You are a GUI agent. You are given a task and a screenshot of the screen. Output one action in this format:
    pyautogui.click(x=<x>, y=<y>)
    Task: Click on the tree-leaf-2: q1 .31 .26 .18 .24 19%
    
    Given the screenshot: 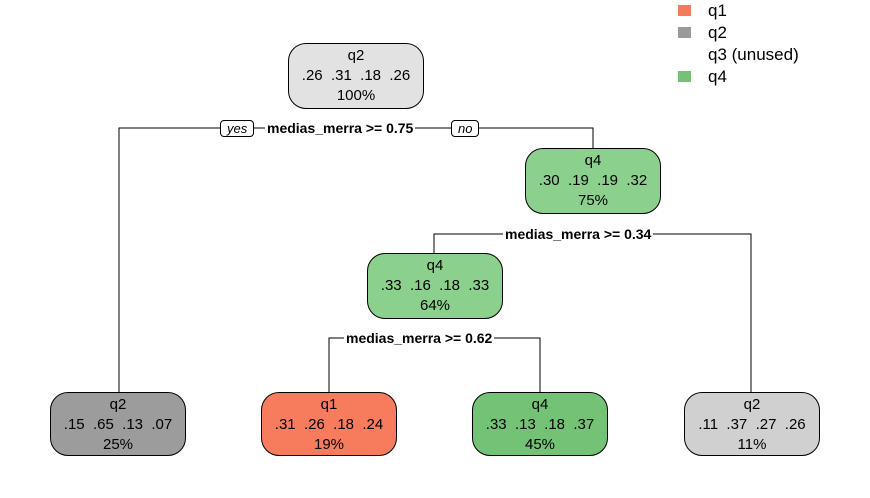 What is the action you would take?
    pyautogui.click(x=329, y=424)
    